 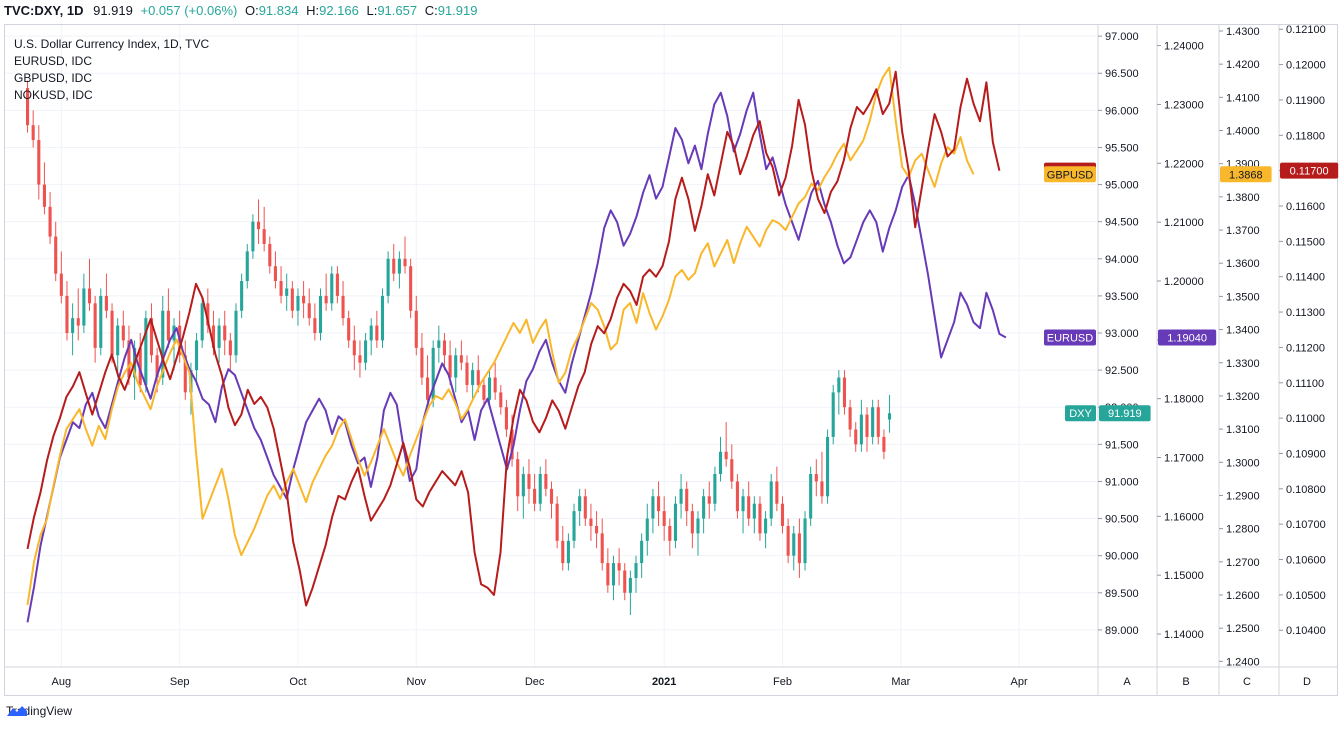 I want to click on eurusd-price-badge, so click(x=1187, y=337).